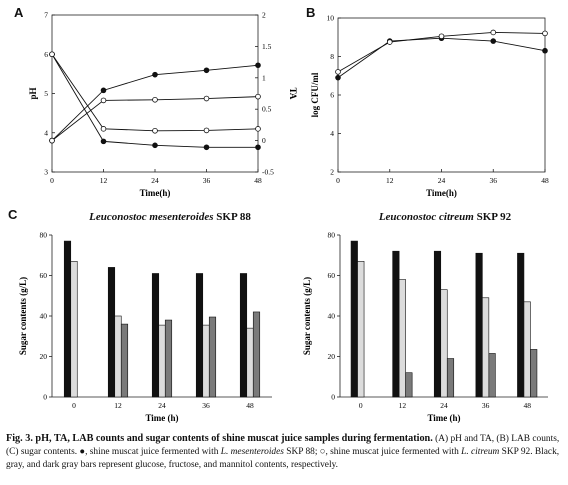 This screenshot has width=568, height=485. I want to click on plot-frame, so click(155, 93).